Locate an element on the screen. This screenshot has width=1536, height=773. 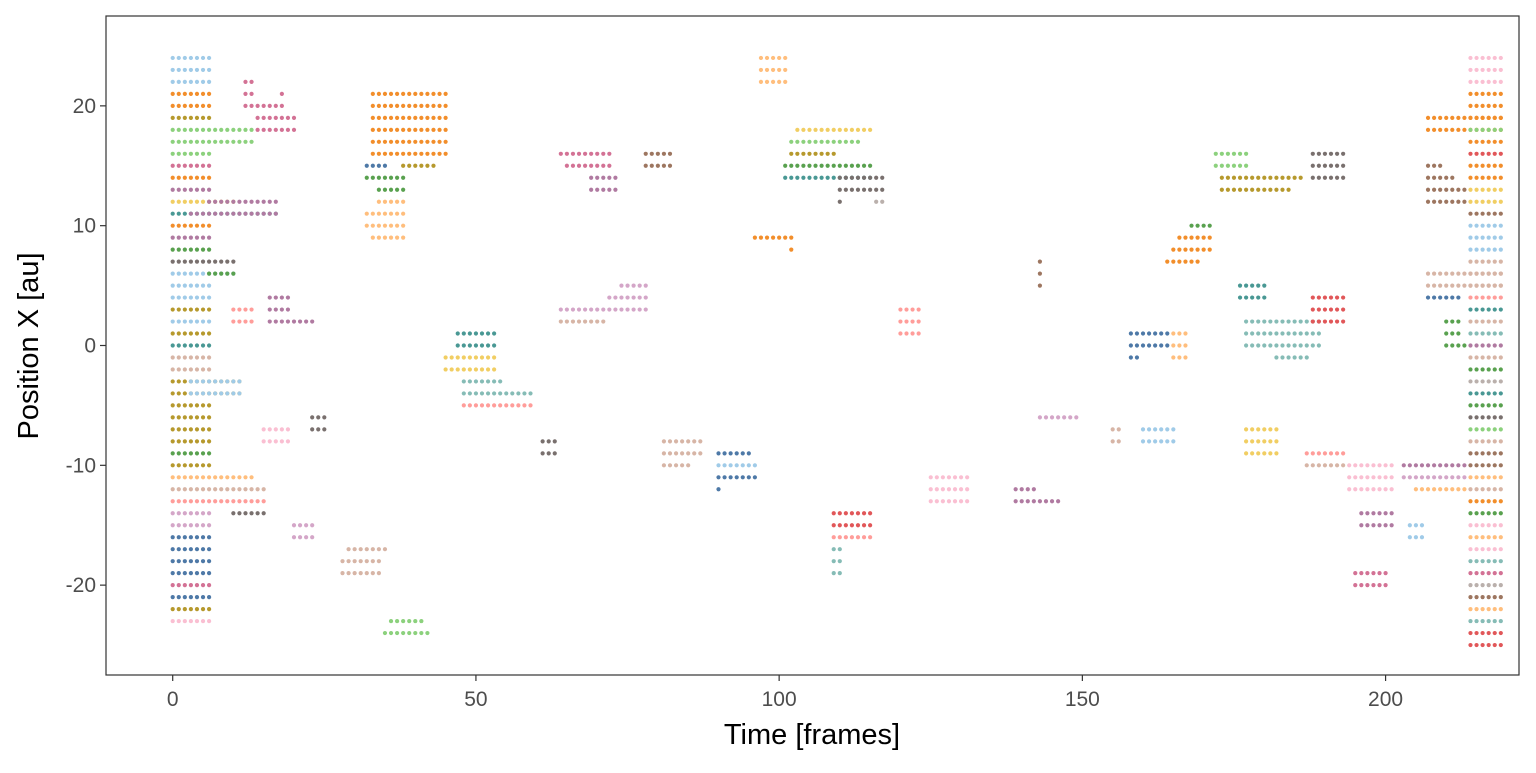
x-axis: 0 50 100 150 200 is located at coordinates (785, 693).